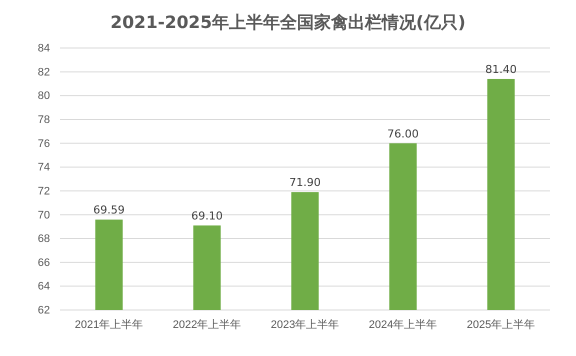 The height and width of the screenshot is (356, 576). What do you see at coordinates (288, 23) in the screenshot?
I see `chart-title: 2021-2025年上半年全国家禽出栏情况(亿只)` at bounding box center [288, 23].